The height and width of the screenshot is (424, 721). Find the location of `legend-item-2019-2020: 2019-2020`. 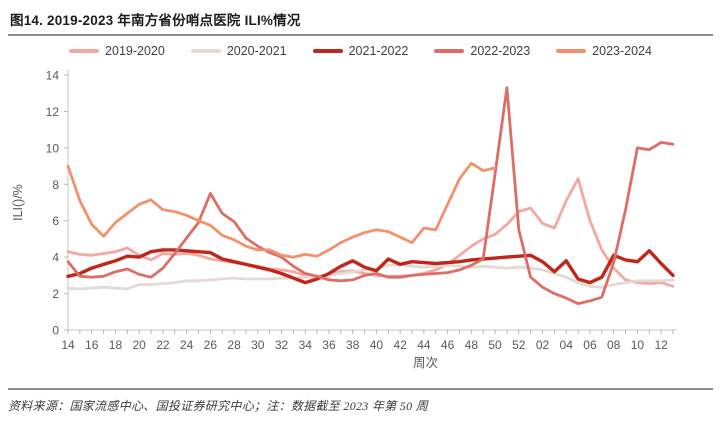

legend-item-2019-2020: 2019-2020 is located at coordinates (117, 51).